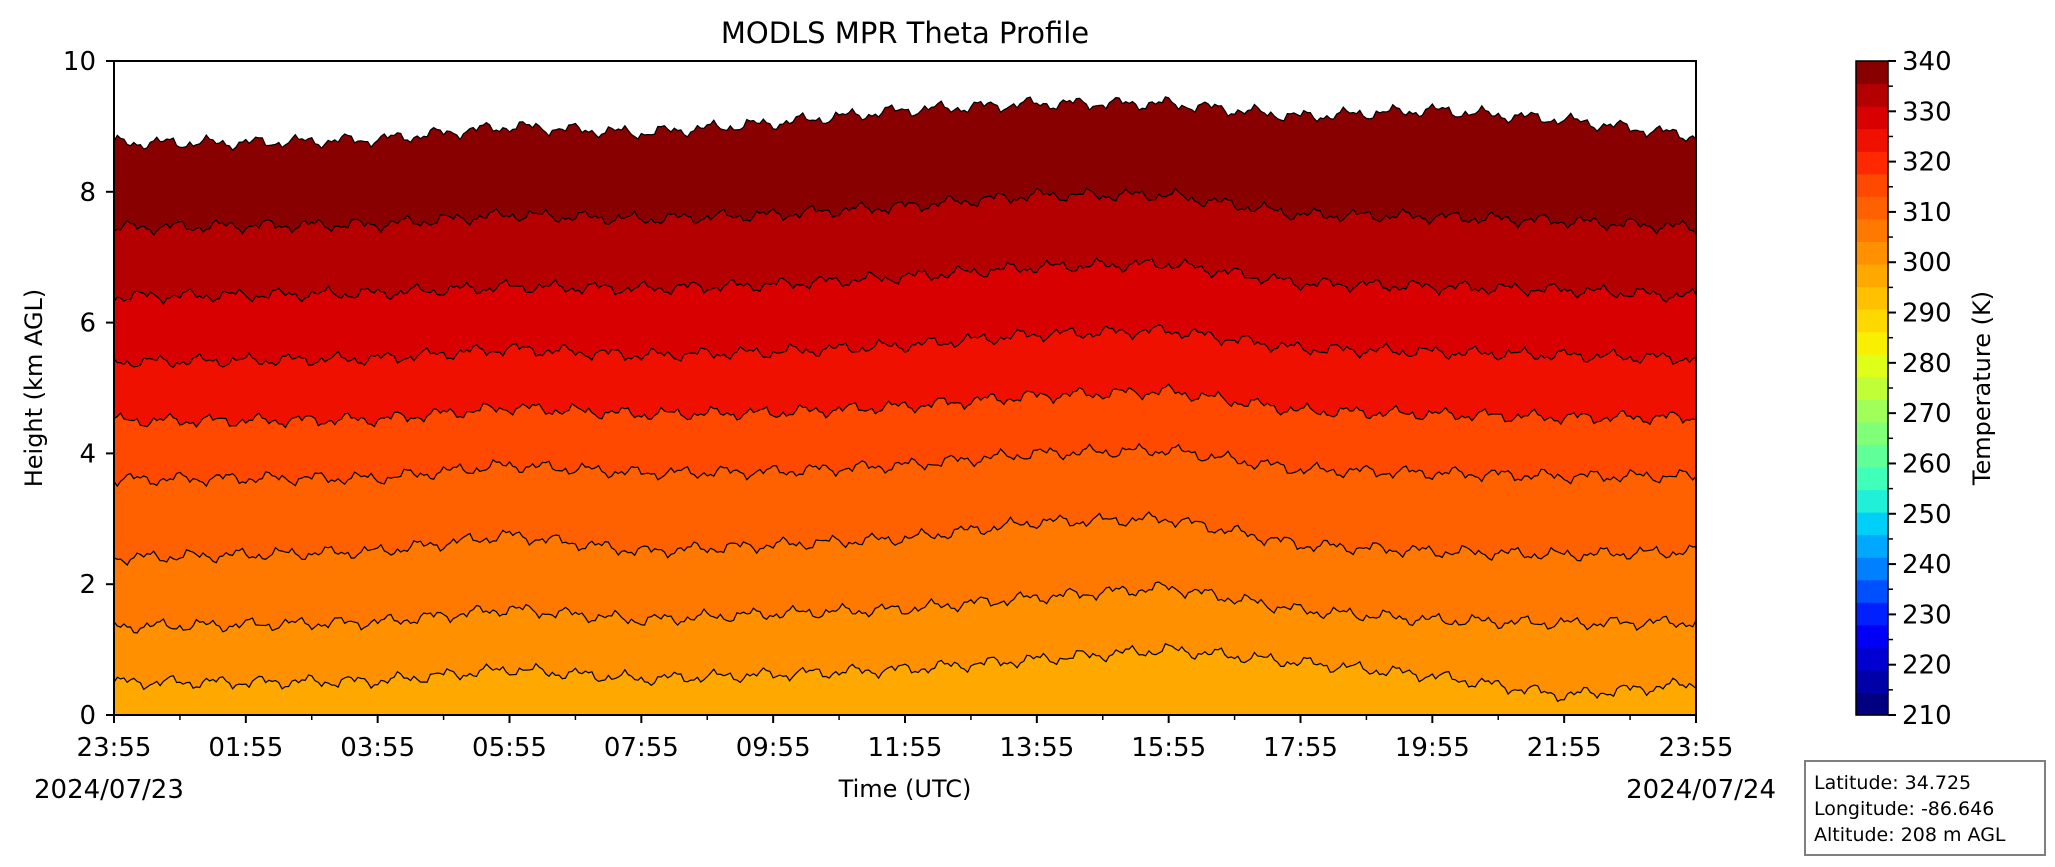 The width and height of the screenshot is (2055, 867). I want to click on x-tick-label: 05:55, so click(509, 748).